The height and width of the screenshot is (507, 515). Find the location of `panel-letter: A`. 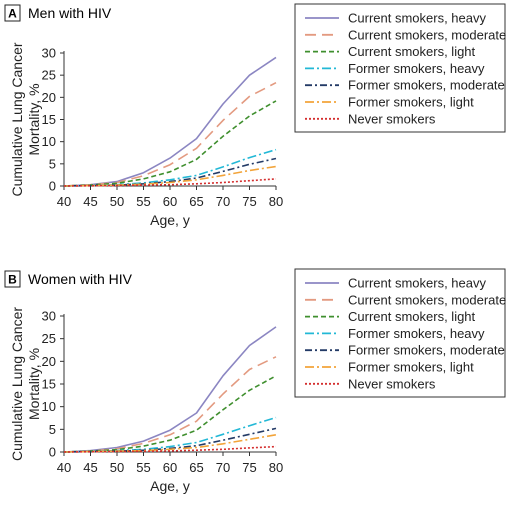

panel-letter: A is located at coordinates (12, 14).